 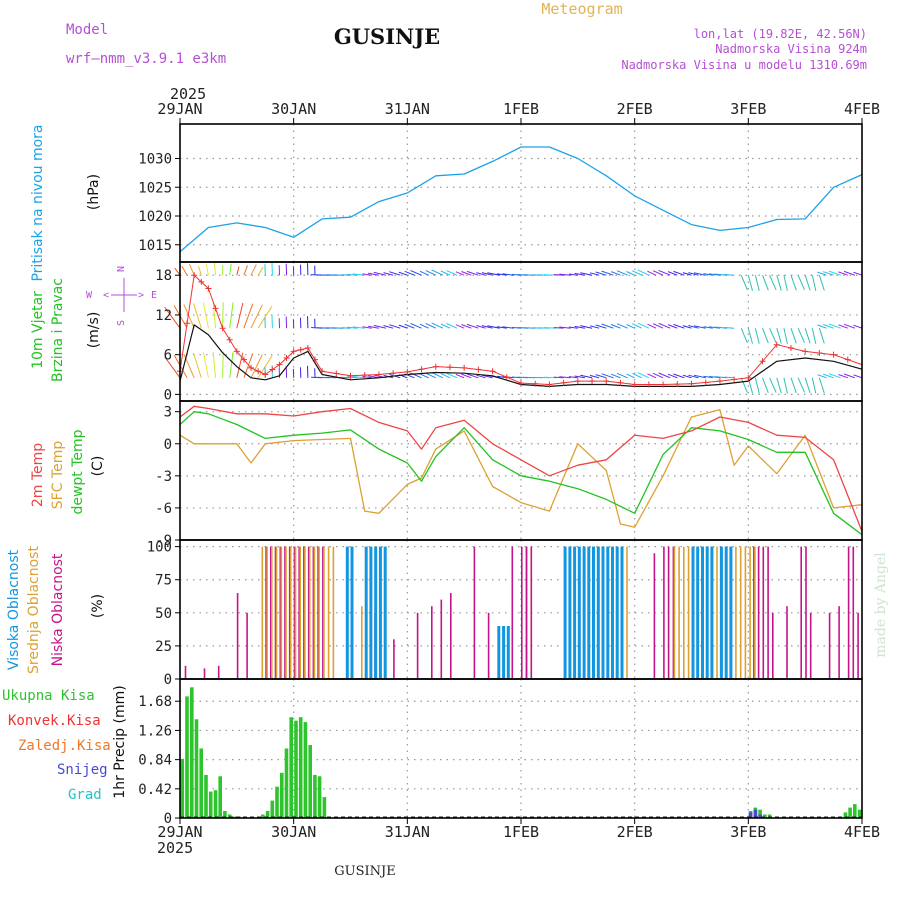 What do you see at coordinates (58, 330) in the screenshot?
I see `wind-title-line2: Brzina i Pravac` at bounding box center [58, 330].